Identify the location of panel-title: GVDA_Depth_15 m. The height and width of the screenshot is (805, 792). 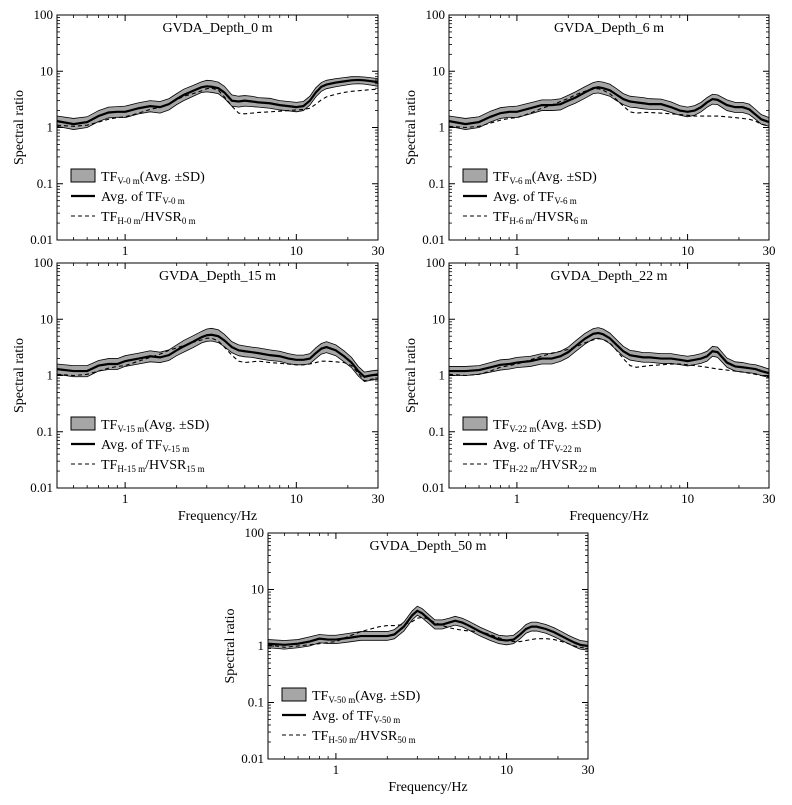
(217, 276).